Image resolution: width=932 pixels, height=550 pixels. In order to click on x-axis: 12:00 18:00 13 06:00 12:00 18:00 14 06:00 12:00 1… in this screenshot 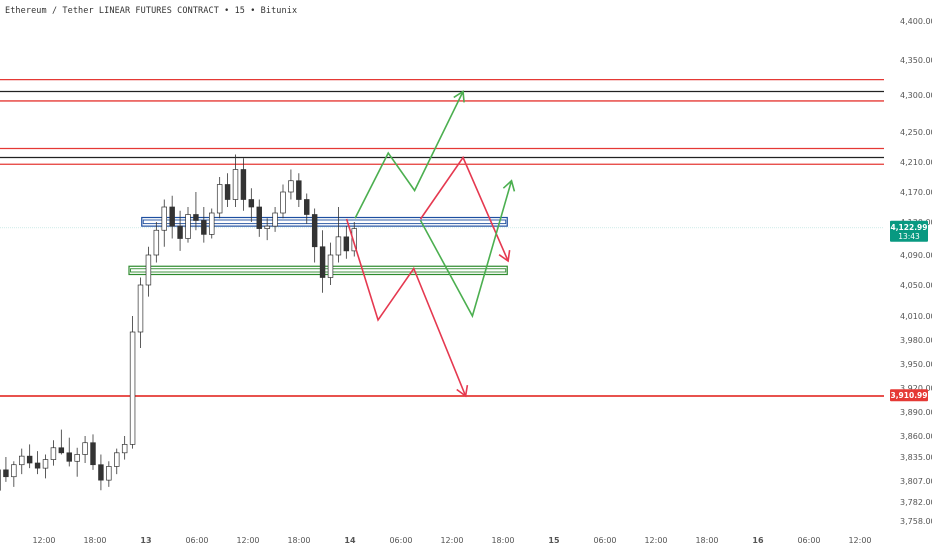, I will do `click(451, 540)`.